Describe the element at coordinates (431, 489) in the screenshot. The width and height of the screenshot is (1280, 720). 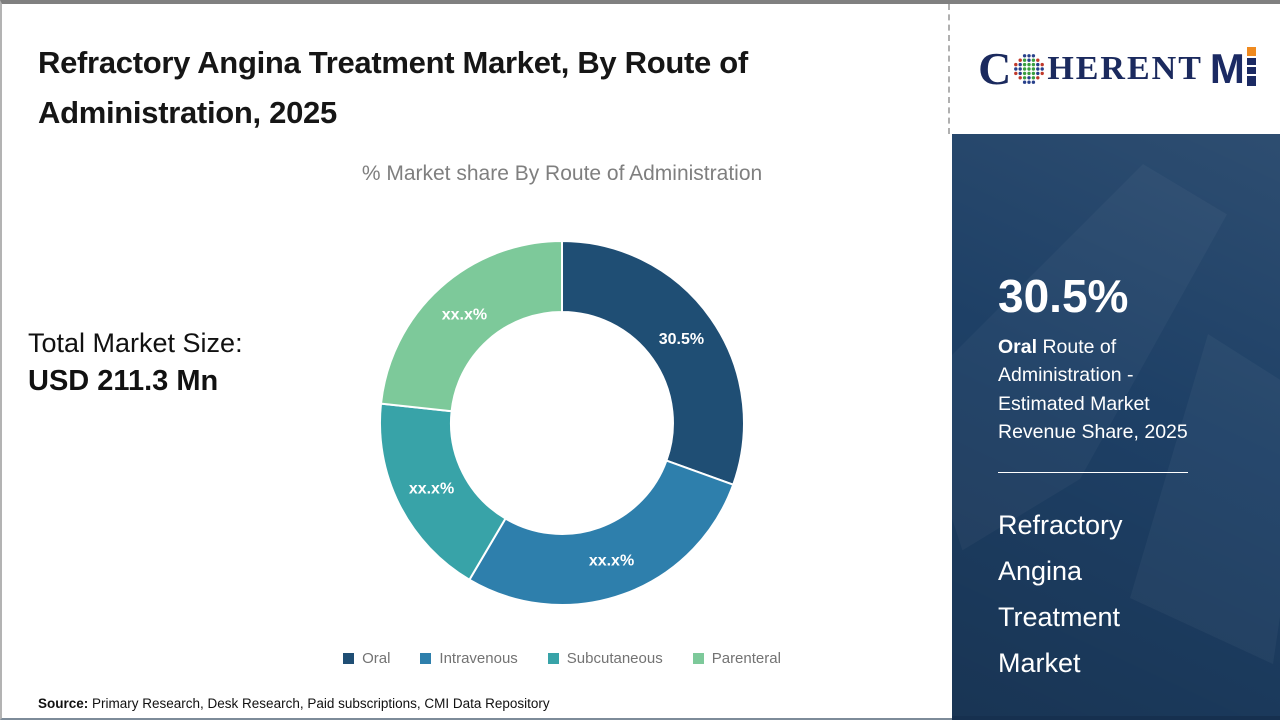
I see `slice-label-subcutaneous: xx.x%` at that location.